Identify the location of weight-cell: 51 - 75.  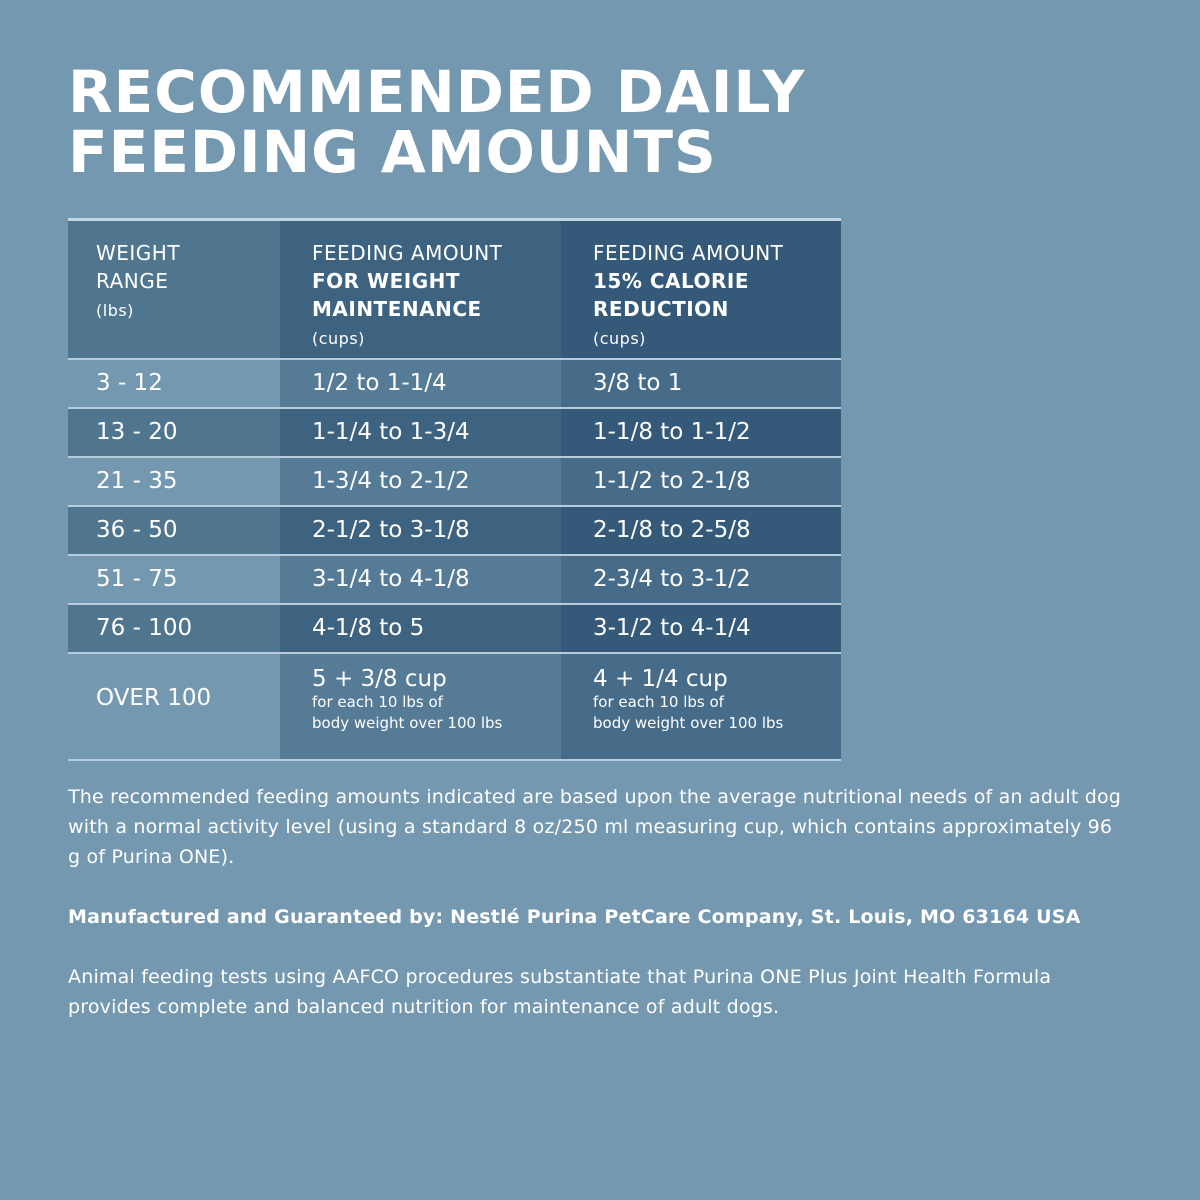
(174, 579).